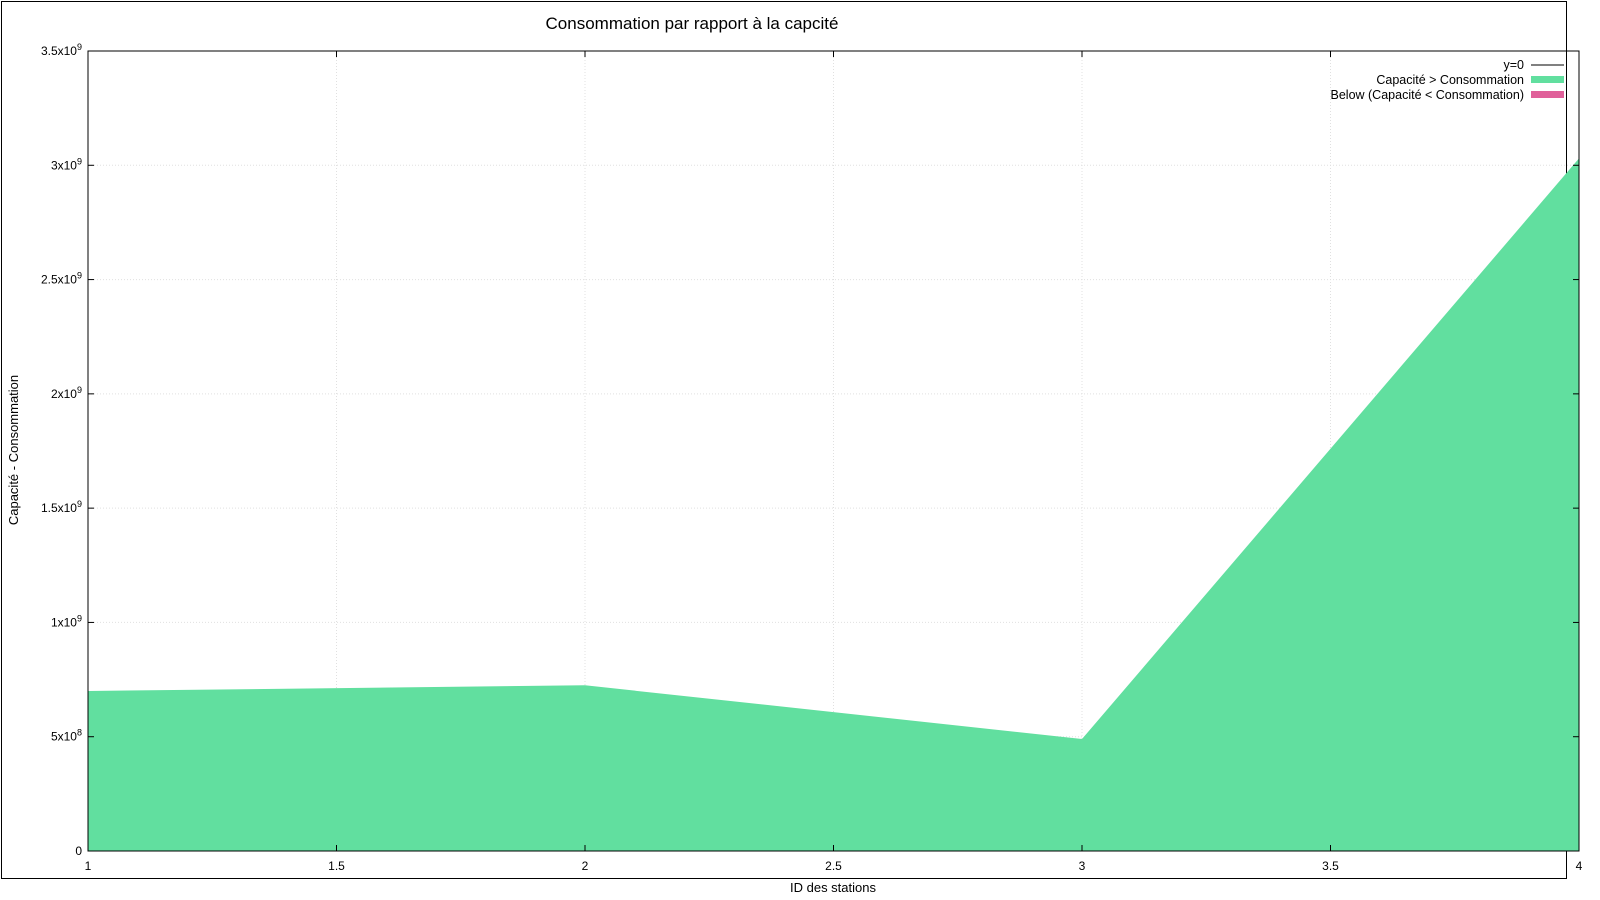 The image size is (1600, 900). What do you see at coordinates (61, 50) in the screenshot?
I see `y-tick-label: 3.5x10⁹` at bounding box center [61, 50].